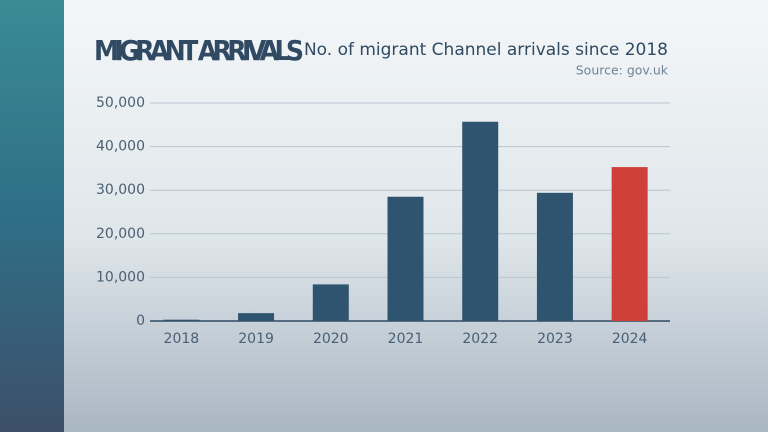 The height and width of the screenshot is (432, 768). I want to click on x-tick-label: 2023, so click(555, 339).